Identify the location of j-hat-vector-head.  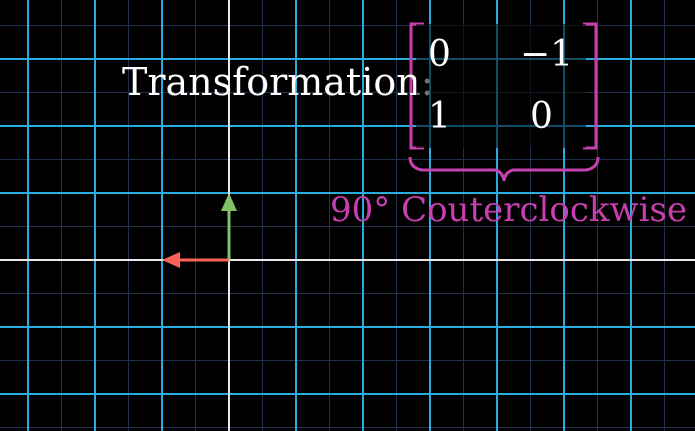
(229, 202).